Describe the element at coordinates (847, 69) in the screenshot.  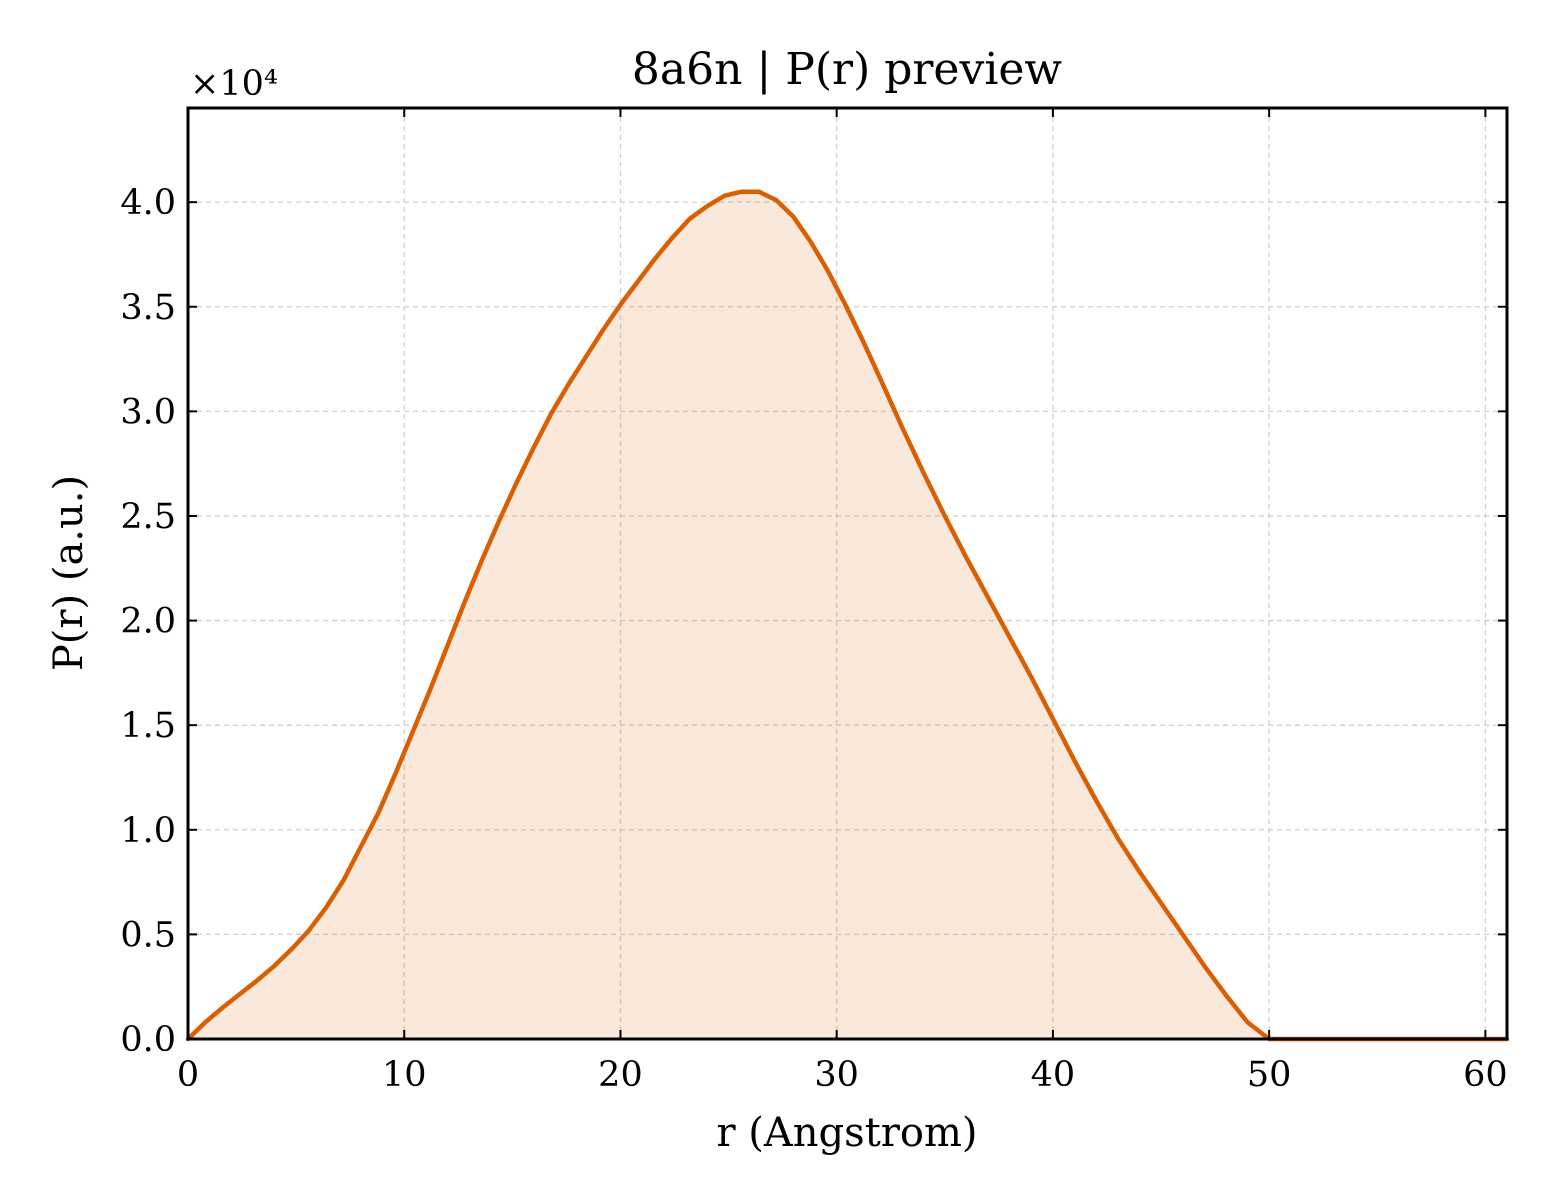
I see `chart-title: 8a6n | P(r) preview` at that location.